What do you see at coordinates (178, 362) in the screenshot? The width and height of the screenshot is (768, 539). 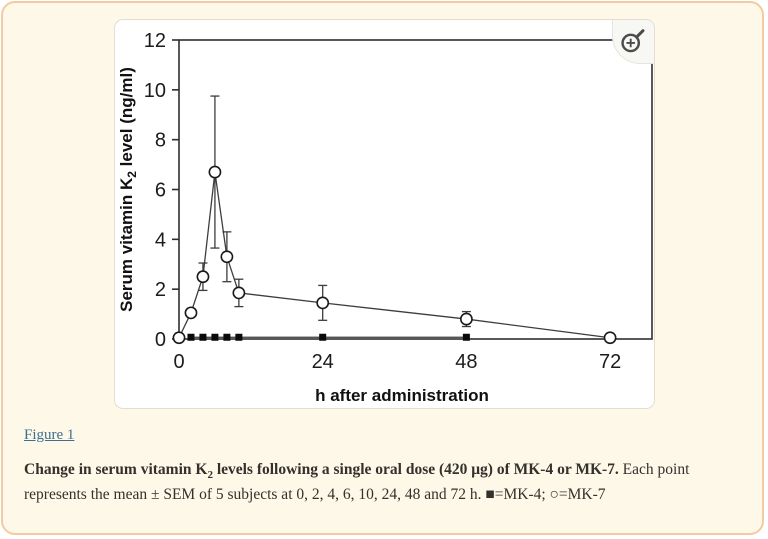 I see `x-tick-label: 0` at bounding box center [178, 362].